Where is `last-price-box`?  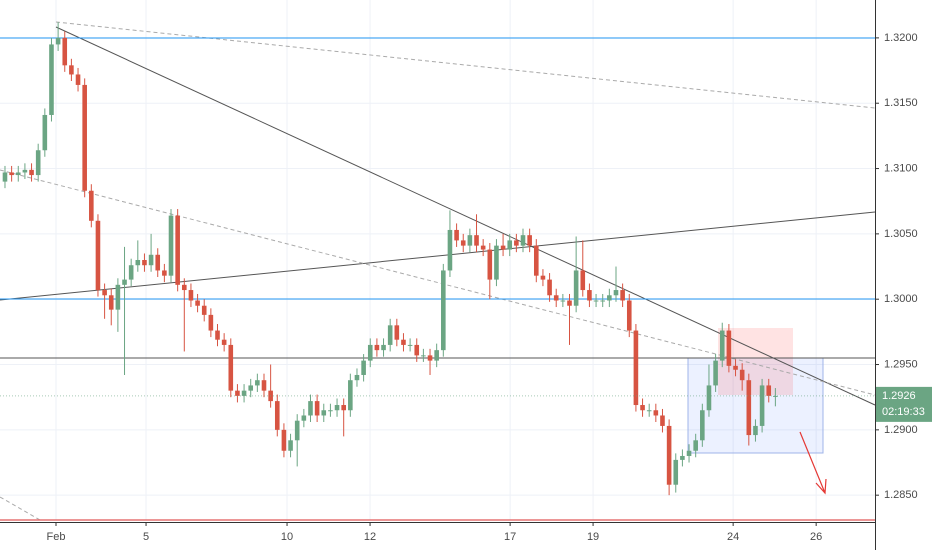
last-price-box is located at coordinates (904, 404).